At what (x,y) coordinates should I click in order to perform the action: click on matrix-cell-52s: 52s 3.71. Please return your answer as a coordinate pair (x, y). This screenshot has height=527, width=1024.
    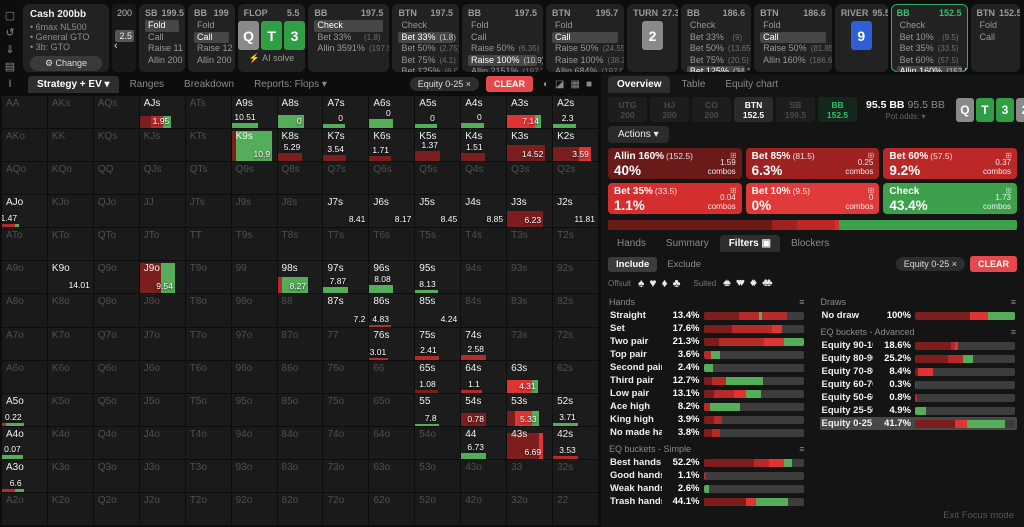
    Looking at the image, I should click on (575, 409).